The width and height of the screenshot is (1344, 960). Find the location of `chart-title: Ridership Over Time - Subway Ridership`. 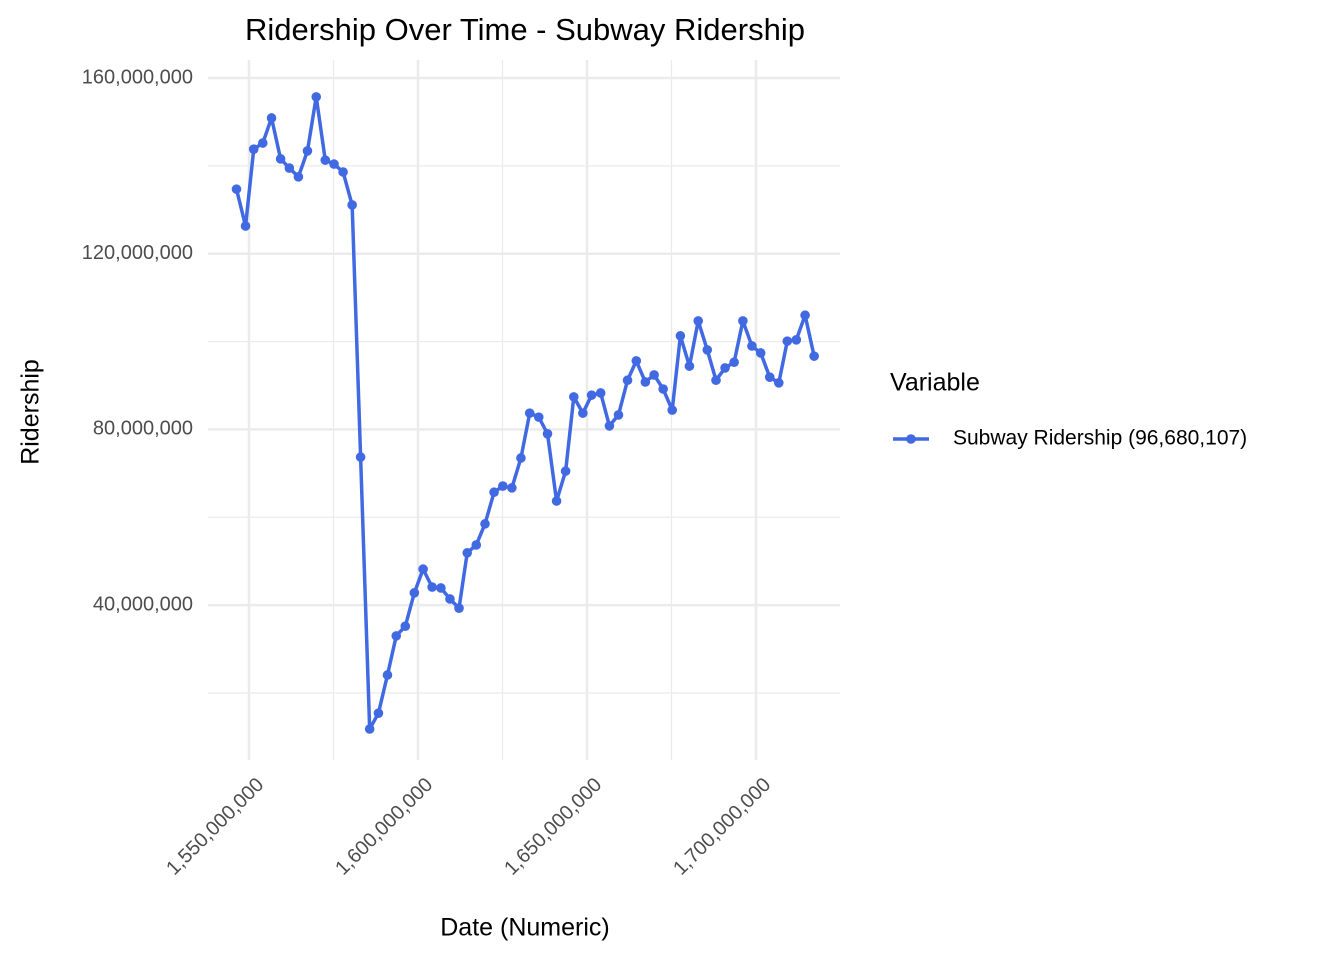

chart-title: Ridership Over Time - Subway Ridership is located at coordinates (525, 29).